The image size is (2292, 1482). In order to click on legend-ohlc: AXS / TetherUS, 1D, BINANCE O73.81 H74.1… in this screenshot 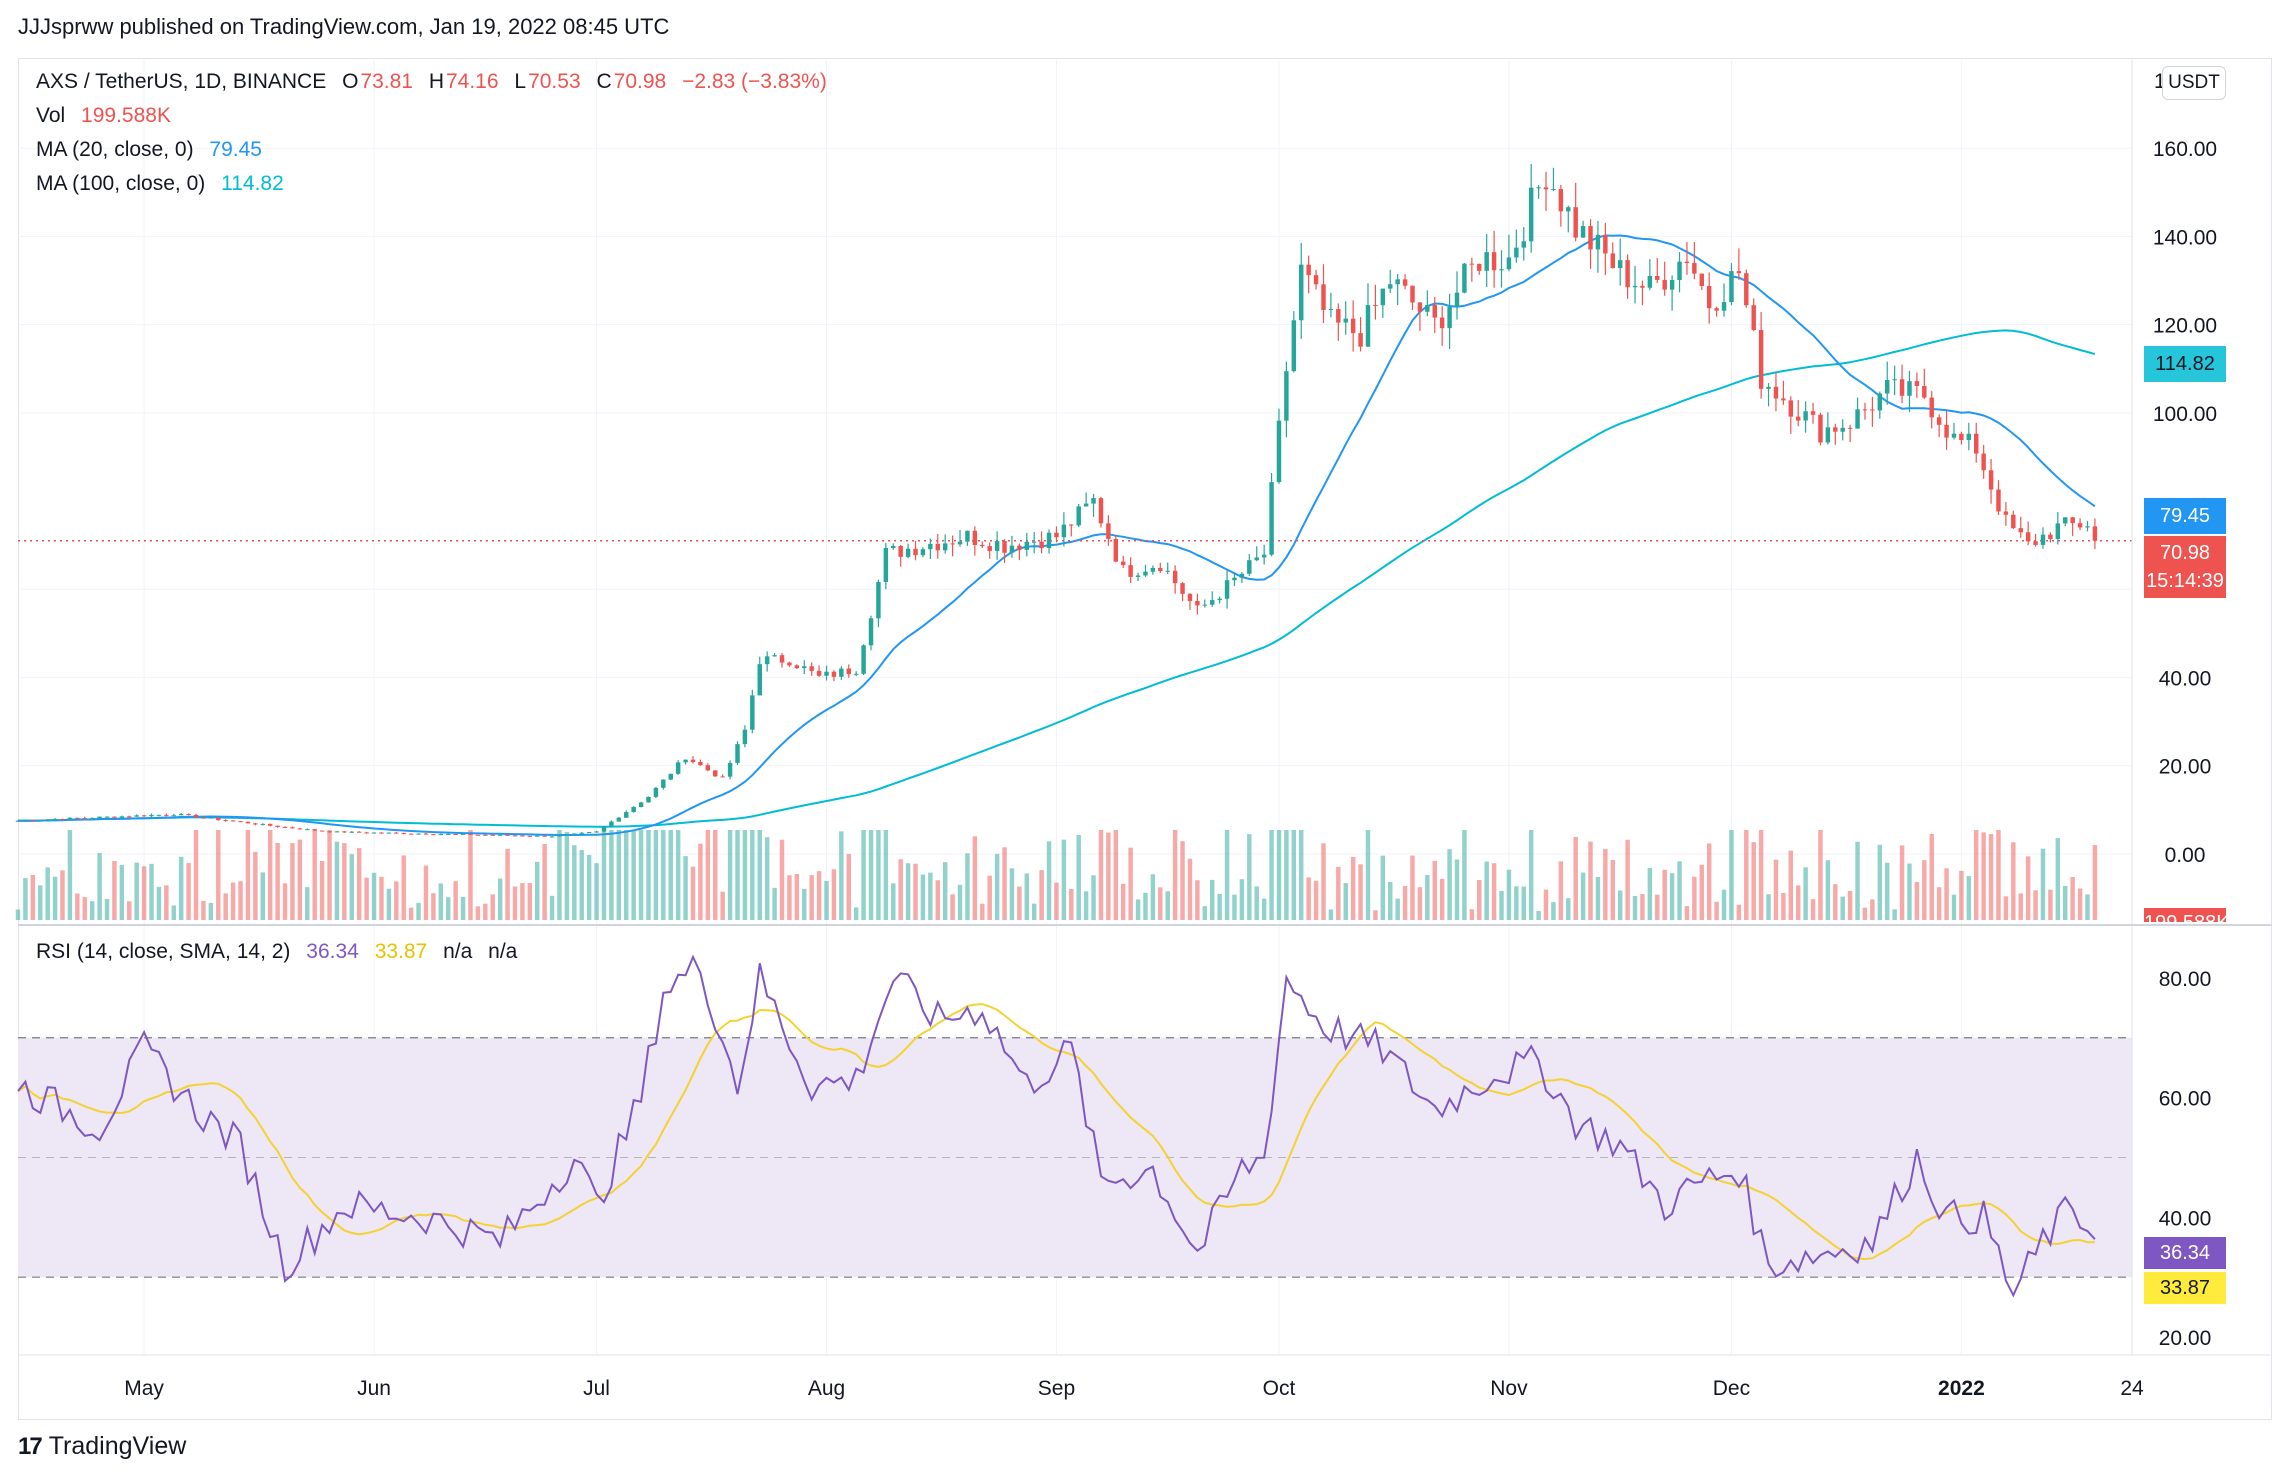, I will do `click(432, 82)`.